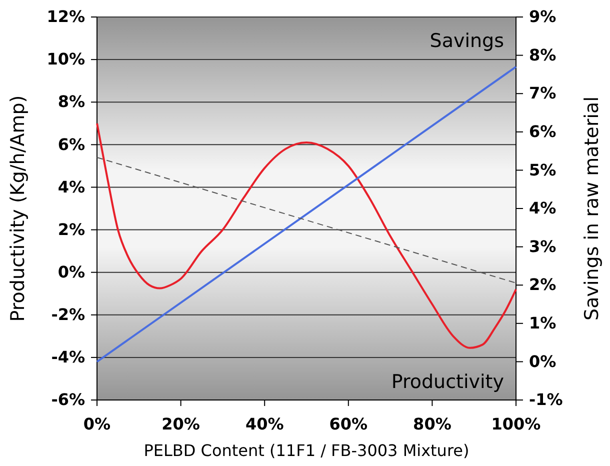 The image size is (610, 466). Describe the element at coordinates (467, 41) in the screenshot. I see `annotation: Savings` at that location.